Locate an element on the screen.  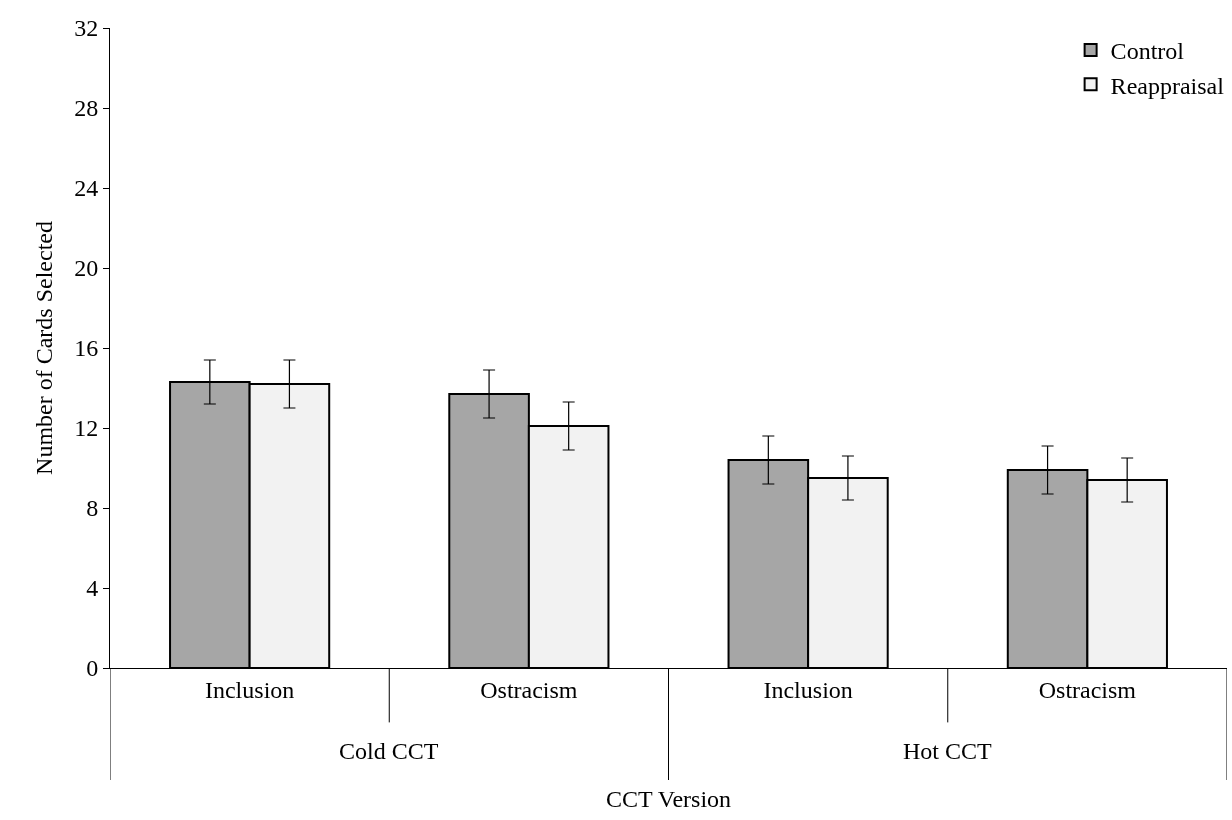
y-tick-label: 4 is located at coordinates (92, 588).